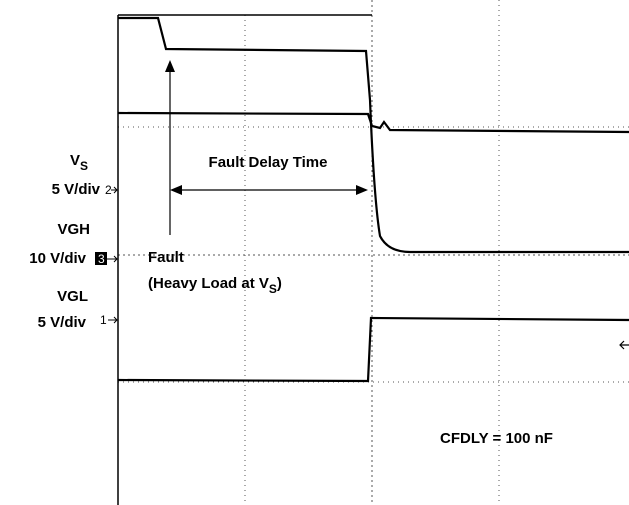 Image resolution: width=629 pixels, height=505 pixels. What do you see at coordinates (215, 285) in the screenshot?
I see `fault-detail: (Heavy Load at VS)` at bounding box center [215, 285].